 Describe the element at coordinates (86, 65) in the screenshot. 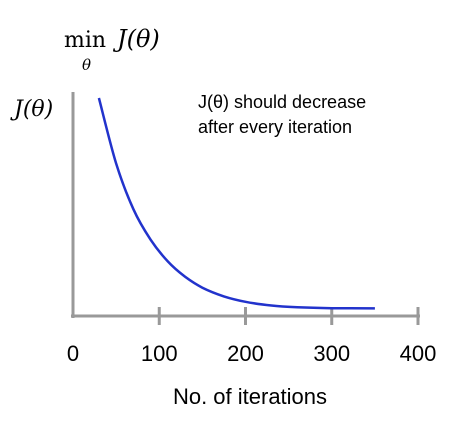

I see `formula-sub: θ` at that location.